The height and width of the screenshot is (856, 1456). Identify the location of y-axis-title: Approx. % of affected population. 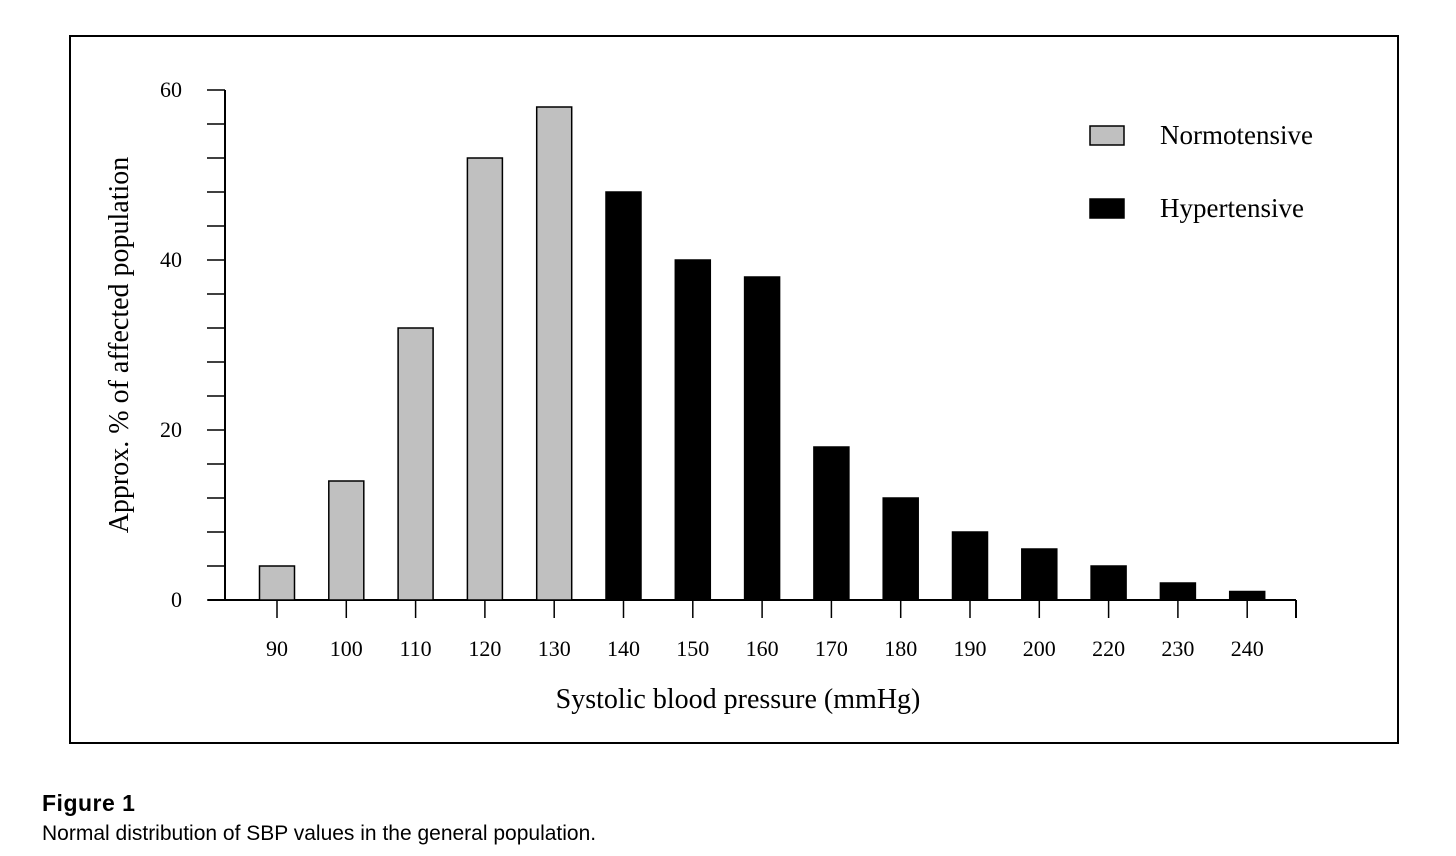
(119, 345).